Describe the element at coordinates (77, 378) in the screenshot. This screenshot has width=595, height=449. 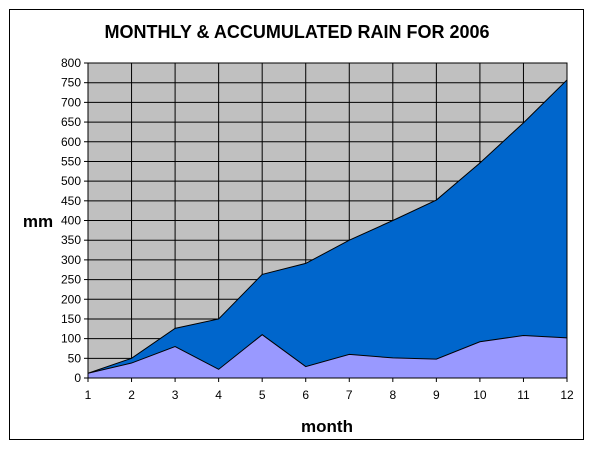
I see `y-tick-label: 0` at that location.